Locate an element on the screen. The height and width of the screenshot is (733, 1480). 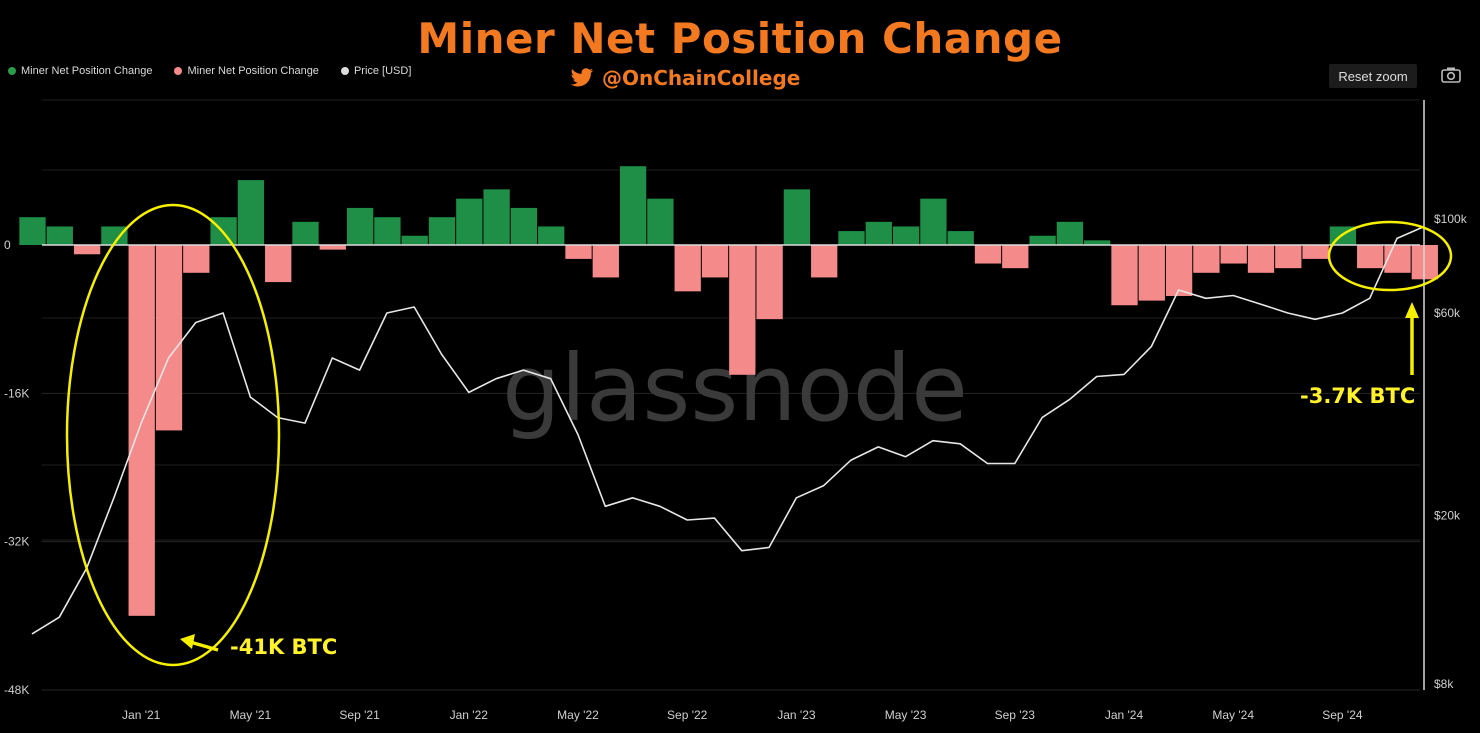
x-tick: Sep '21 is located at coordinates (359, 715).